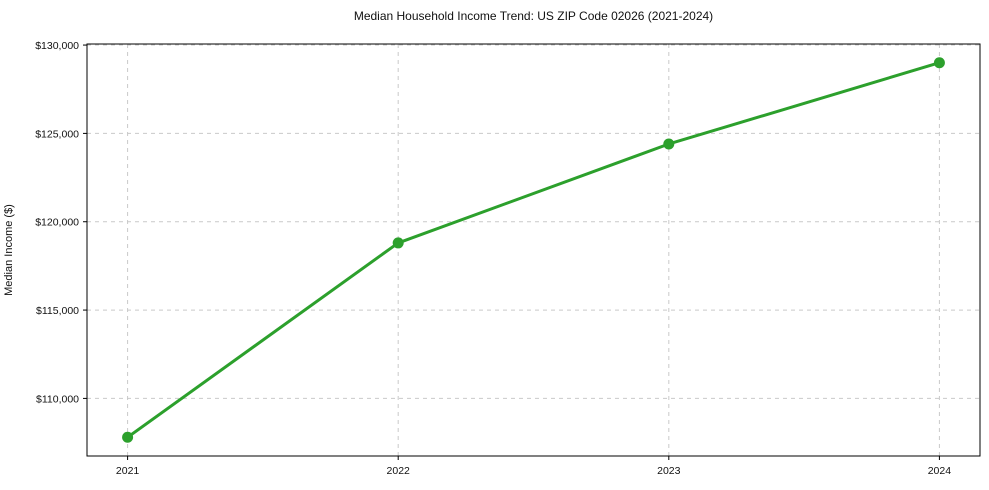 Image resolution: width=989 pixels, height=490 pixels. What do you see at coordinates (57, 311) in the screenshot?
I see `y-tick-label: $115,000` at bounding box center [57, 311].